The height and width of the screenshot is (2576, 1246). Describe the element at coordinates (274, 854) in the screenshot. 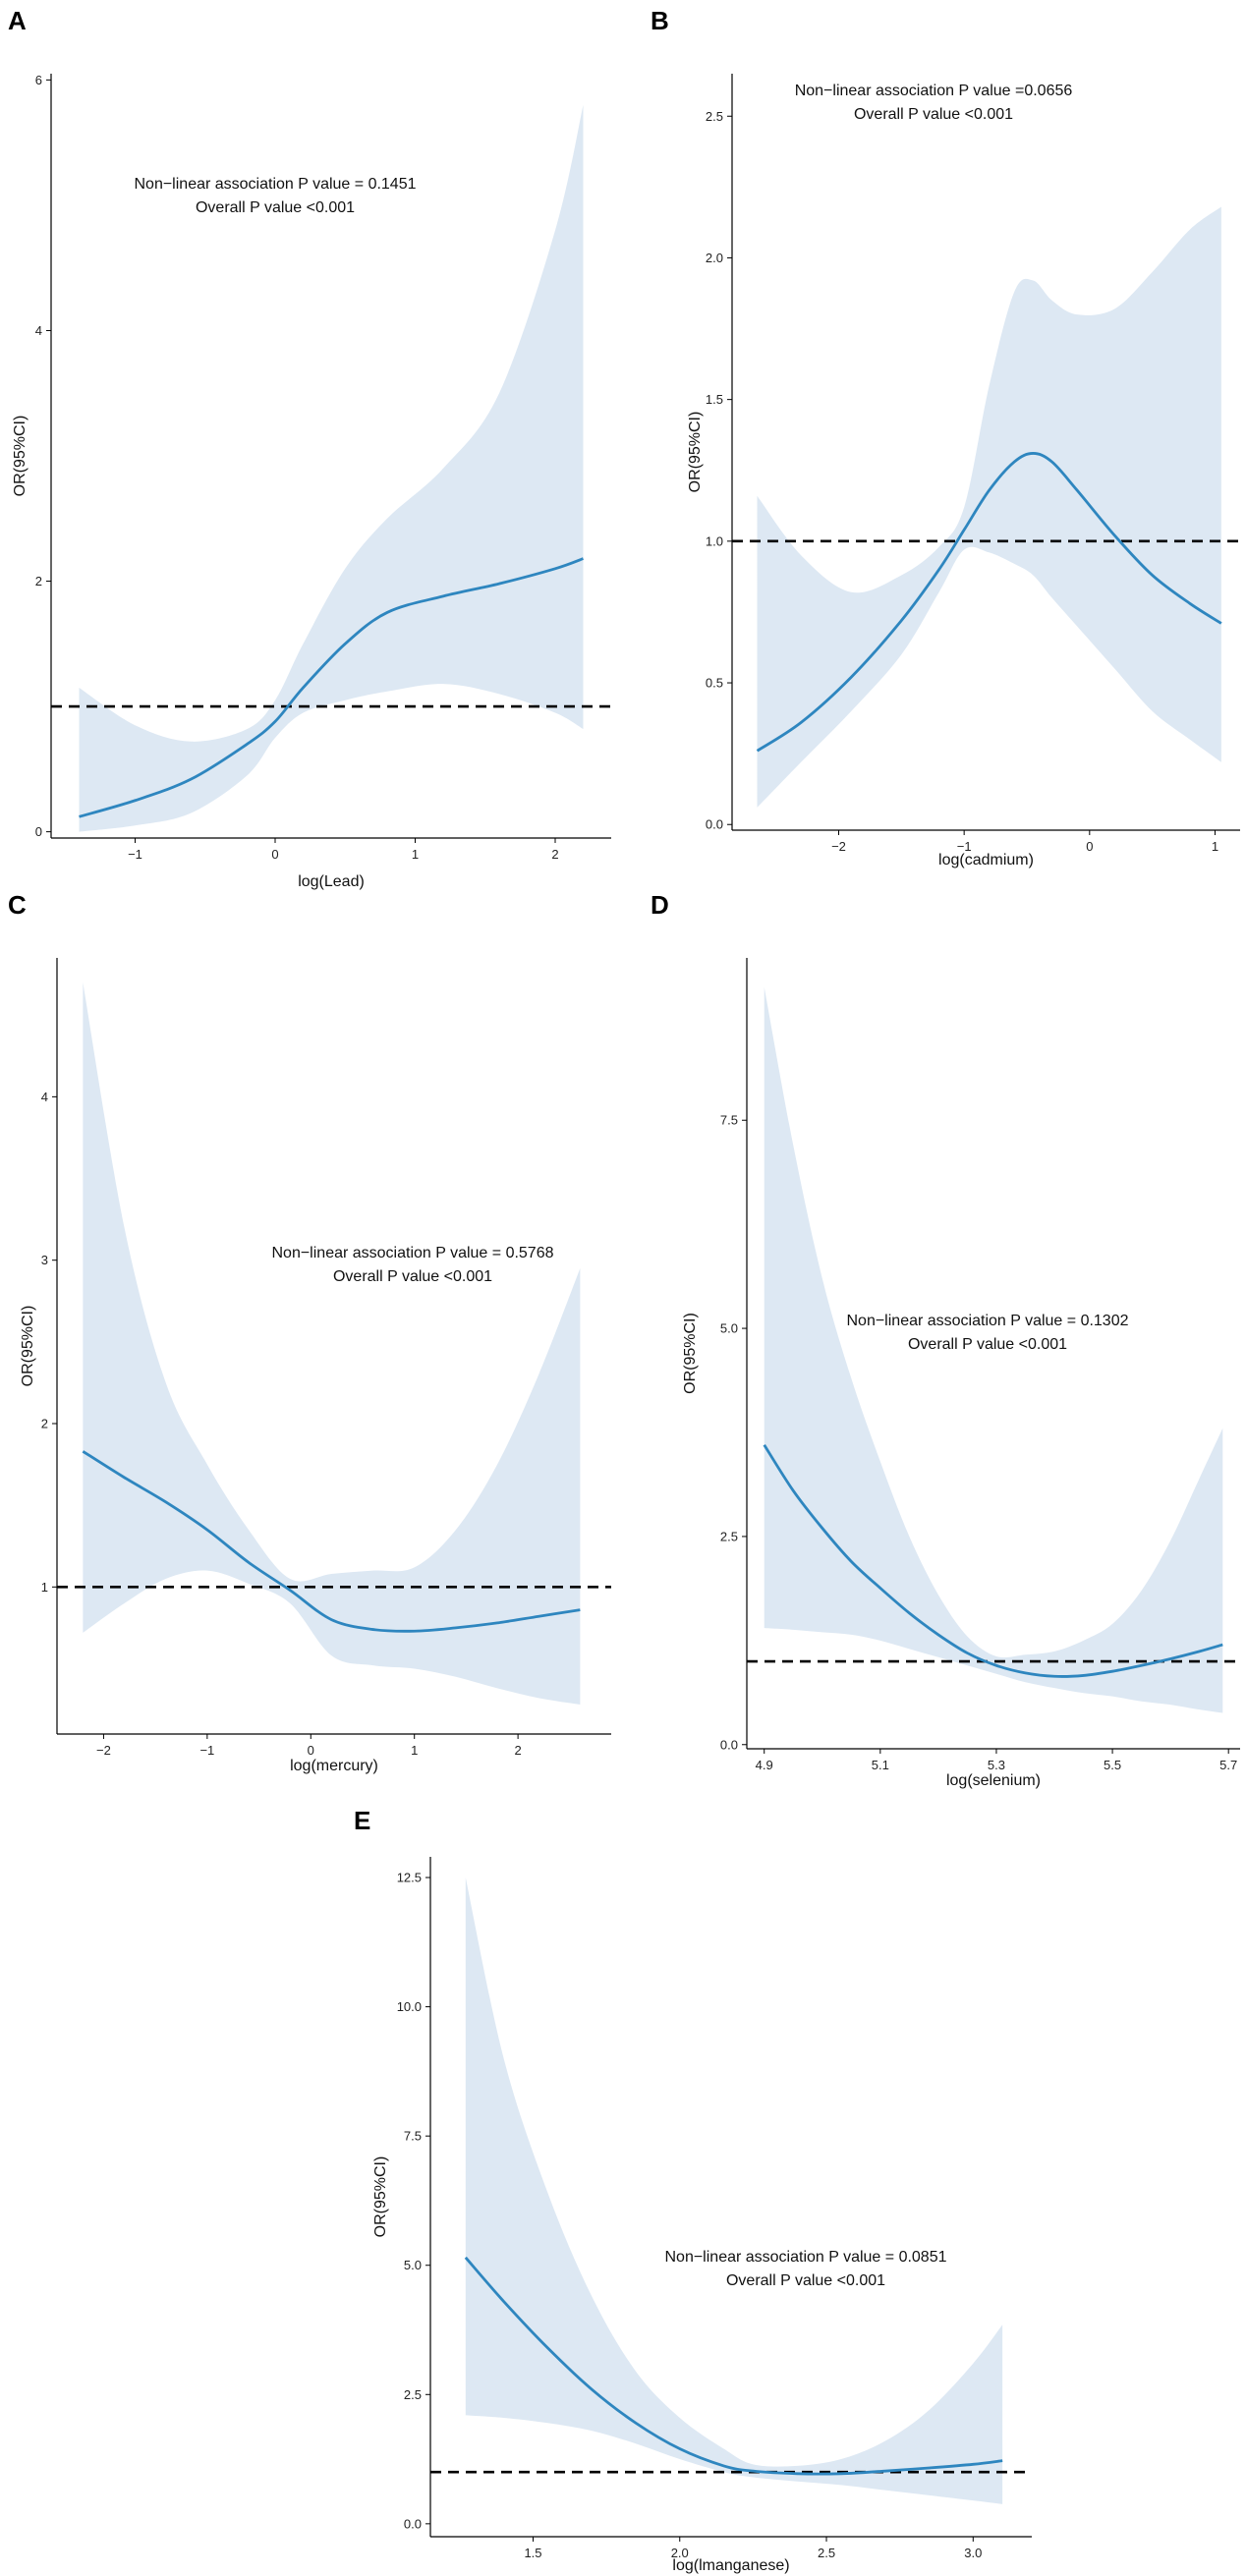

I see `x-tick-label-a: 0` at that location.